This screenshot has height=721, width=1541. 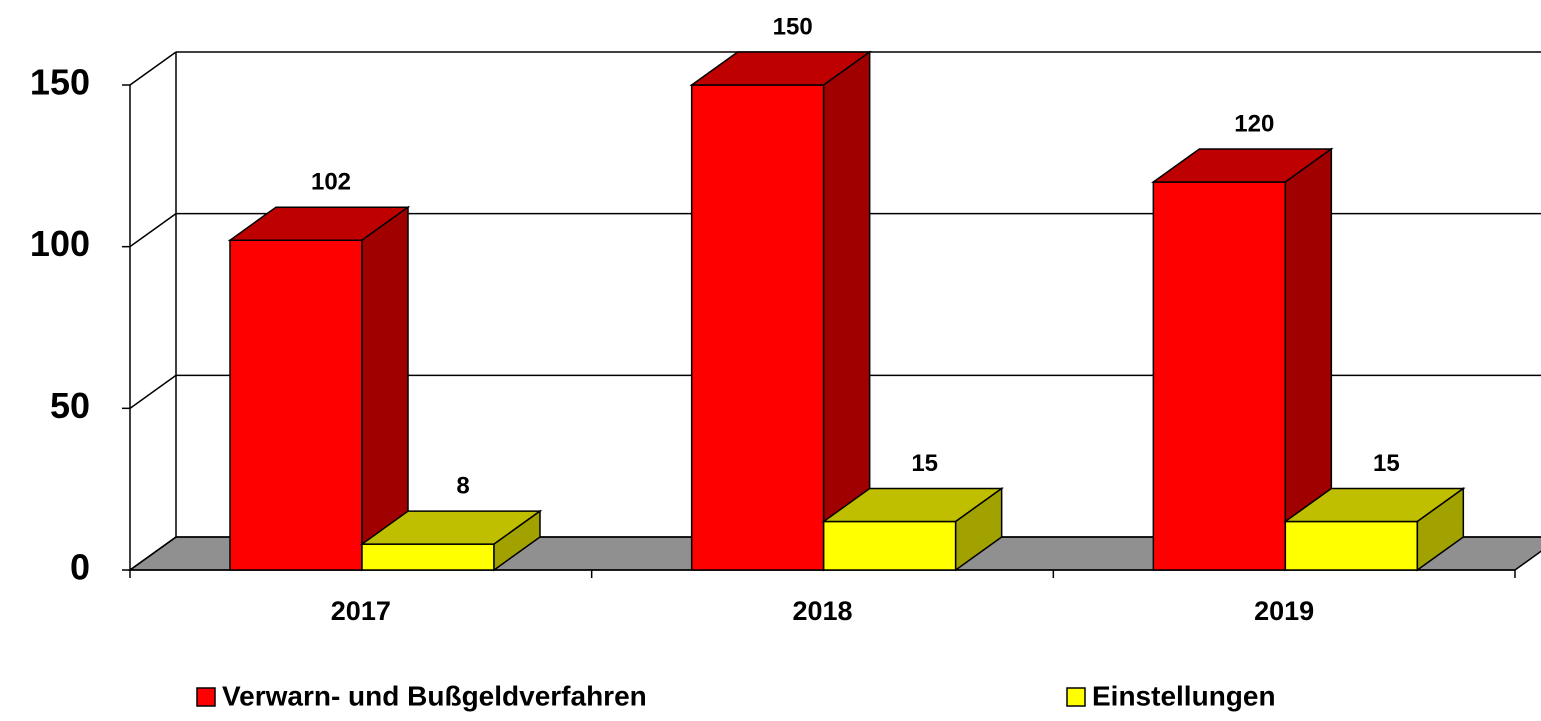 What do you see at coordinates (793, 26) in the screenshot?
I see `value-label: 150` at bounding box center [793, 26].